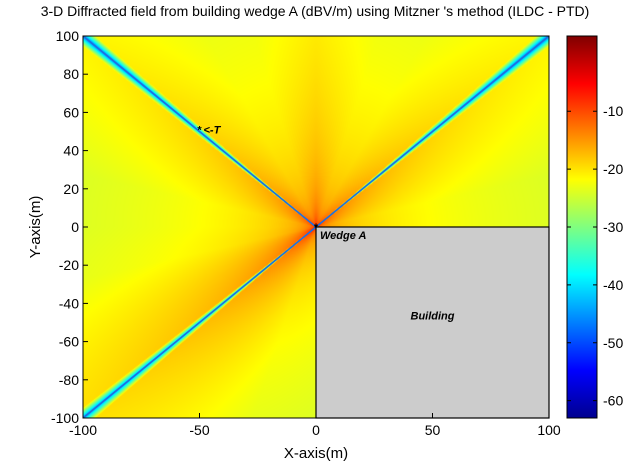 This screenshot has height=472, width=630. I want to click on marker-point-T: *, so click(199, 131).